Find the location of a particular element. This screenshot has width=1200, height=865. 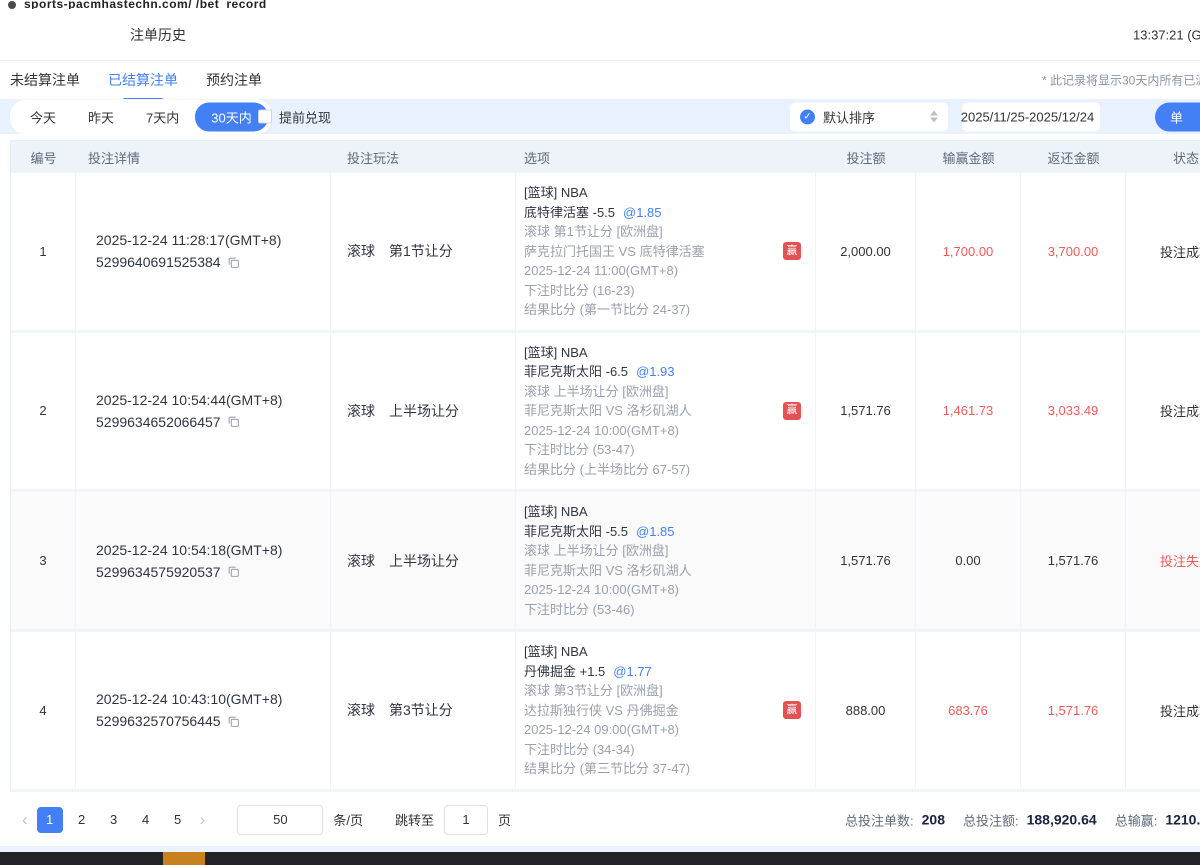

date-range-picker: 2025/11/25-2025/12/24 is located at coordinates (1030, 116).